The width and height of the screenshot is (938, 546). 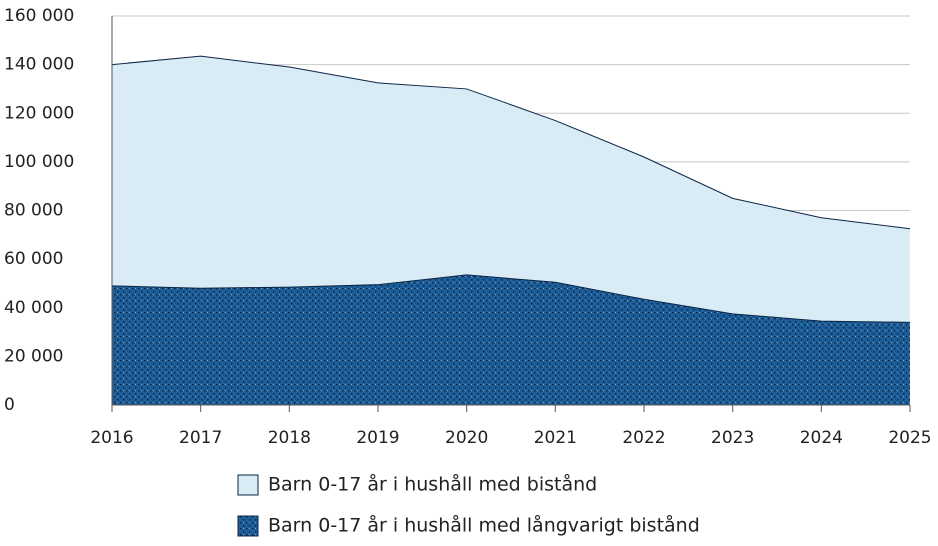 I want to click on x-tick-label: 2021, so click(x=555, y=438).